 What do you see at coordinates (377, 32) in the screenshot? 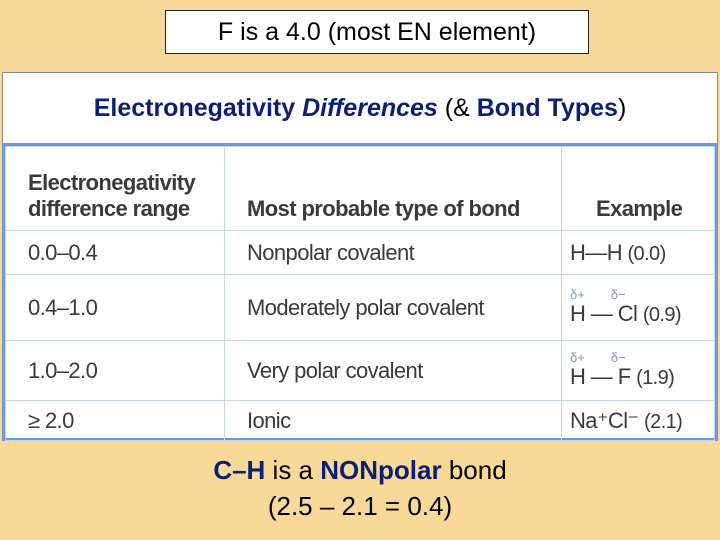
I see `header-box: F is a 4.0 (most EN element)` at bounding box center [377, 32].